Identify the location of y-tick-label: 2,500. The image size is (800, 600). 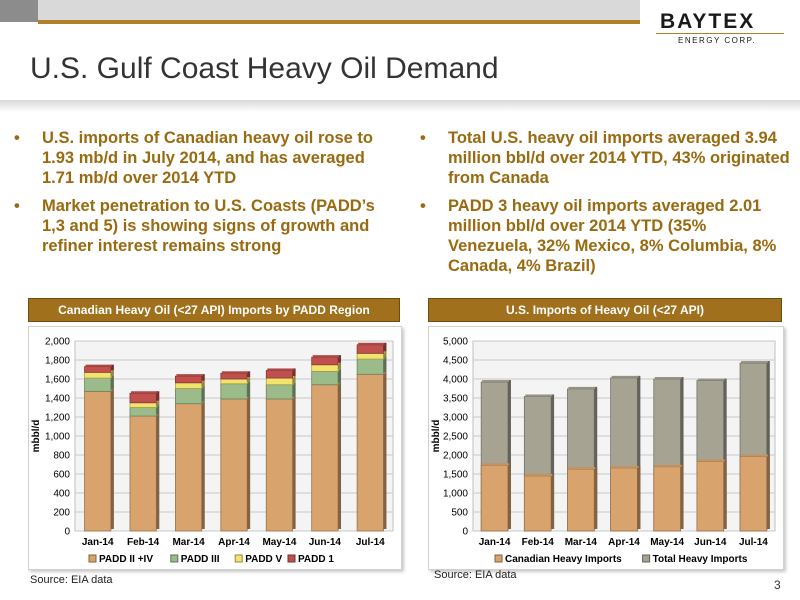
(455, 437).